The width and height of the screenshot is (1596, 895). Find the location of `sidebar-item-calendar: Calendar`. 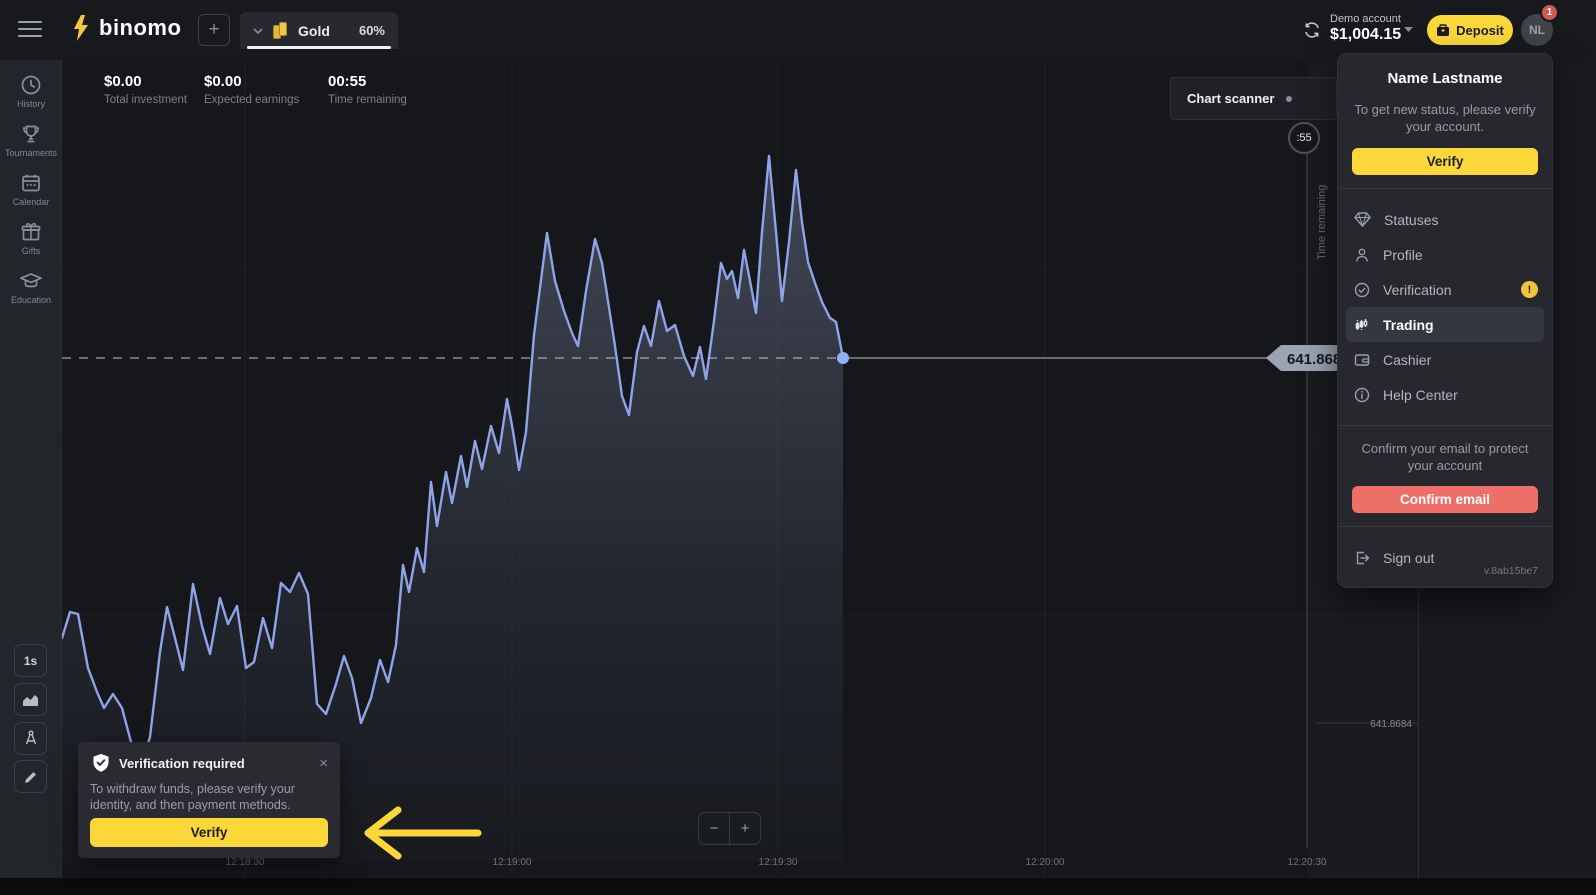

sidebar-item-calendar: Calendar is located at coordinates (31, 189).